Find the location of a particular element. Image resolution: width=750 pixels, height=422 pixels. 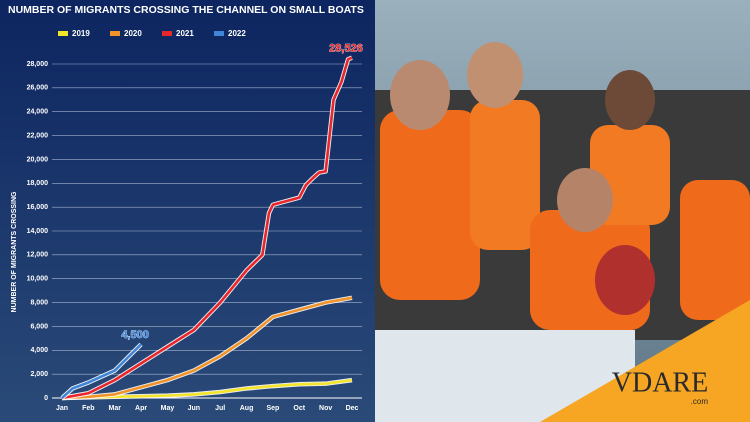

x-tick-label: Aug is located at coordinates (247, 408).